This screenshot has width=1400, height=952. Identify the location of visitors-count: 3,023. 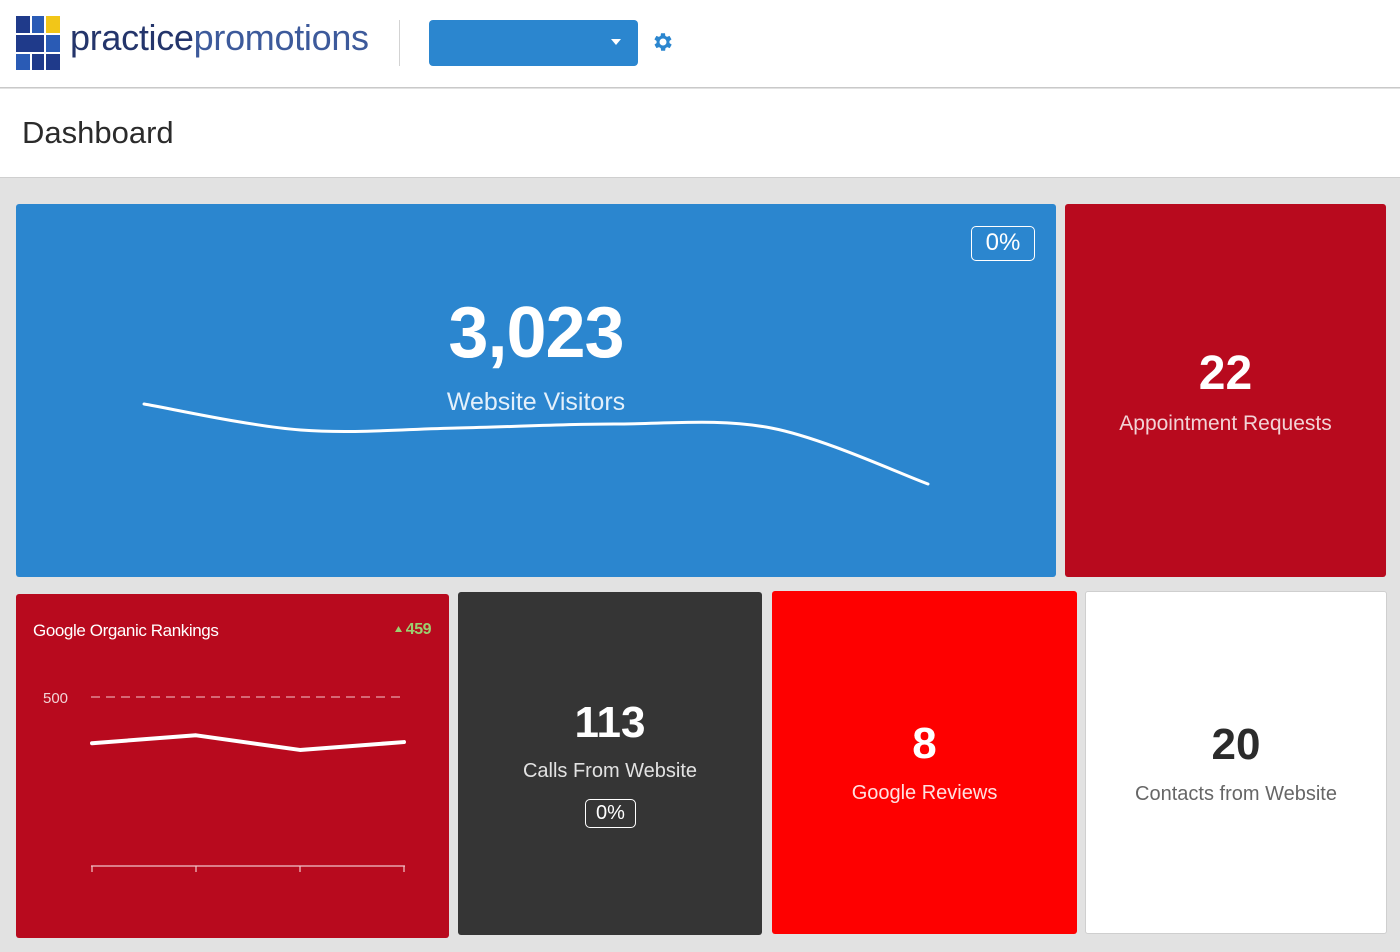
(536, 333).